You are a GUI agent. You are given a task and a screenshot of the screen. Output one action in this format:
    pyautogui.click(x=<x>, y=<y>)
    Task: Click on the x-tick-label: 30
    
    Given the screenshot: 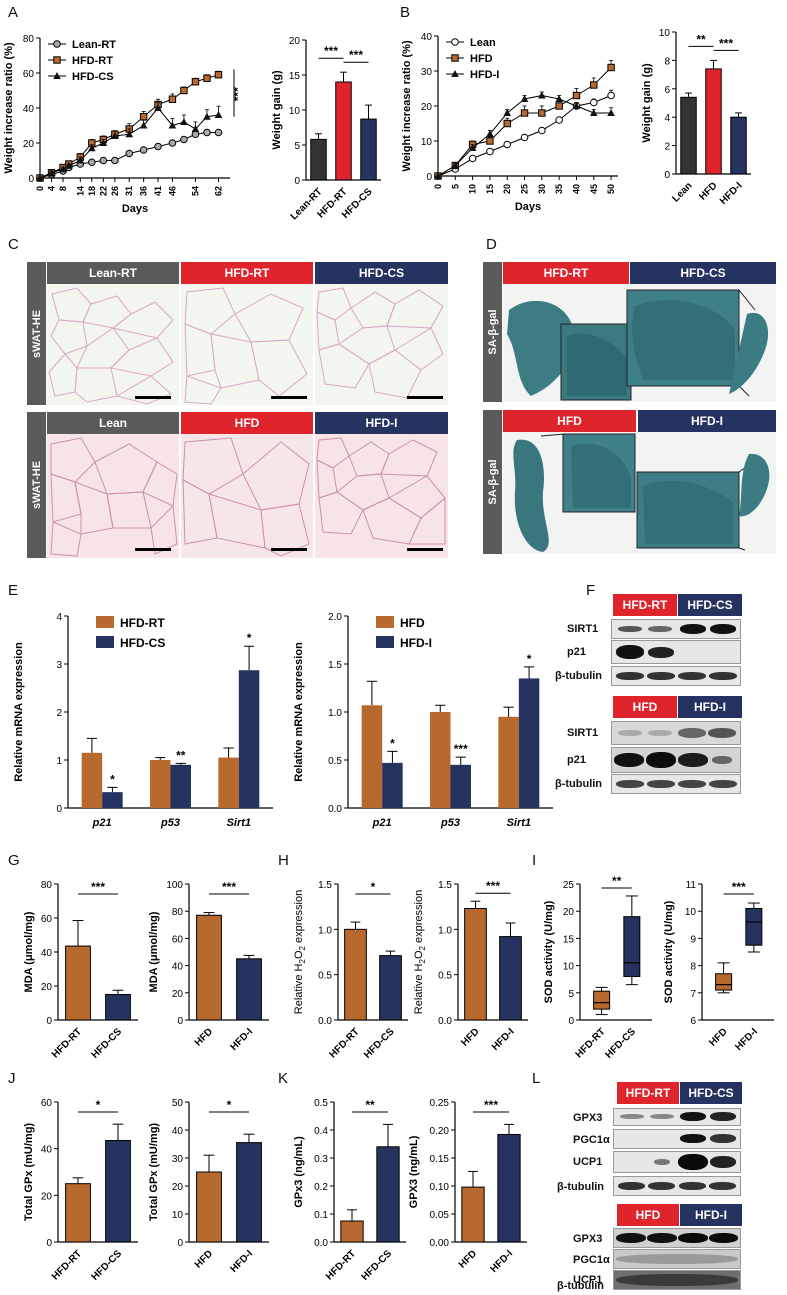 What is the action you would take?
    pyautogui.click(x=542, y=189)
    